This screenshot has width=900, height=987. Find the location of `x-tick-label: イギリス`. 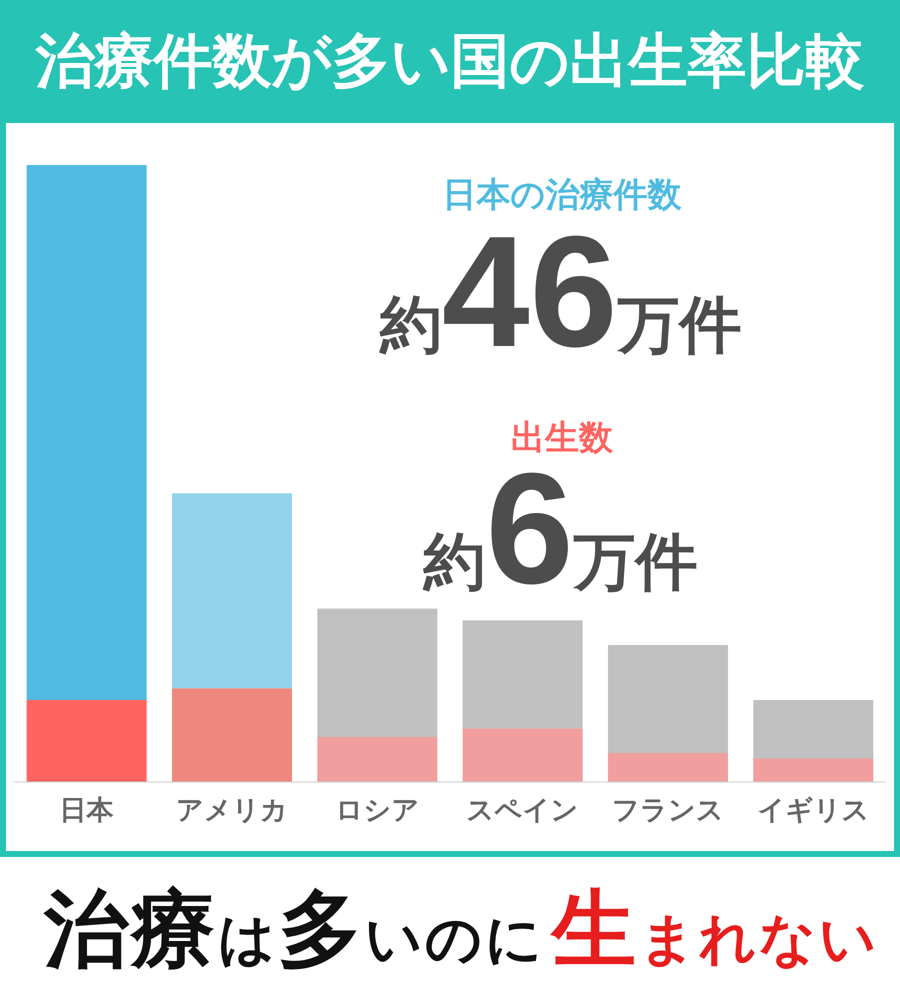

x-tick-label: イギリス is located at coordinates (813, 810).